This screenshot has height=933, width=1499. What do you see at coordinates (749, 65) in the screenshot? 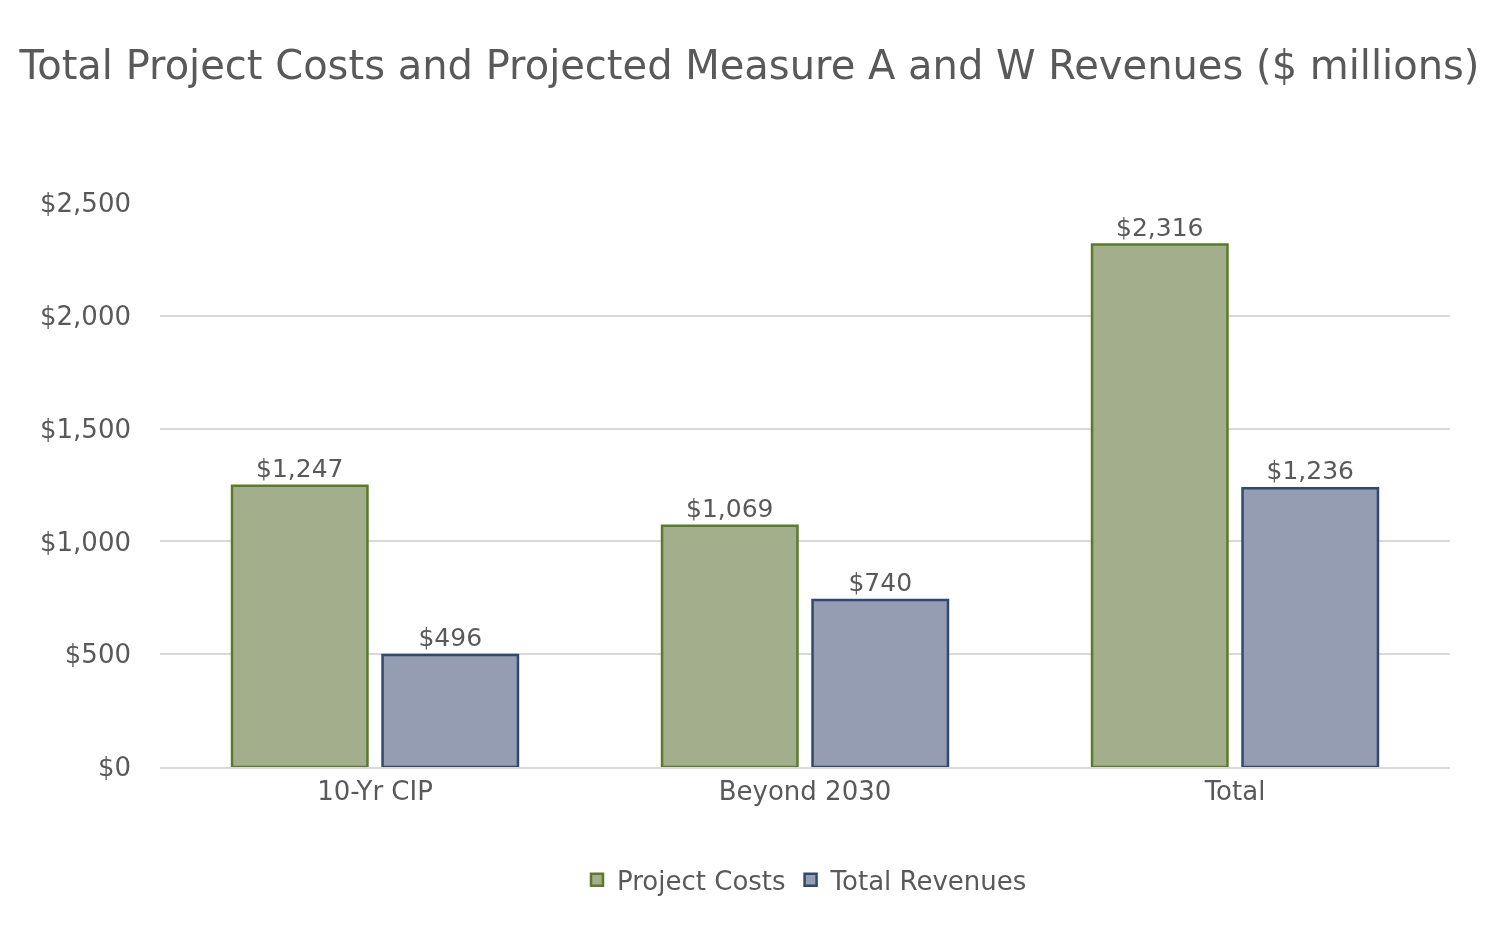
I see `chart-title: Total Project Costs and Projected Measure A and W Revenues ($ millions)` at bounding box center [749, 65].